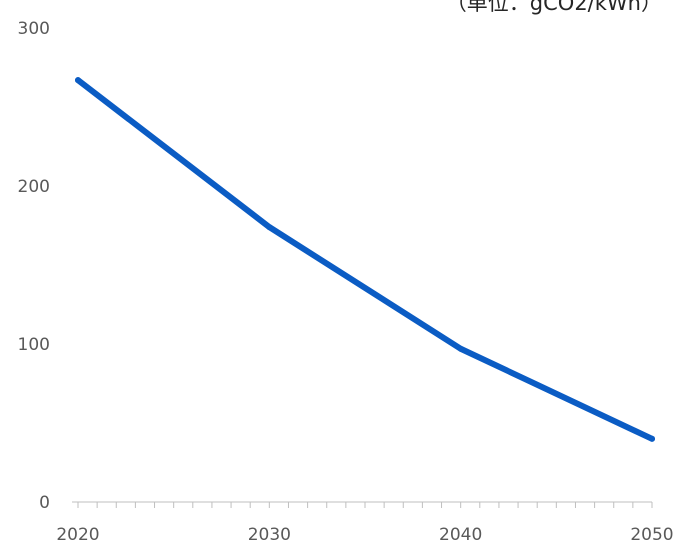  What do you see at coordinates (362, 504) in the screenshot?
I see `x-axis` at bounding box center [362, 504].